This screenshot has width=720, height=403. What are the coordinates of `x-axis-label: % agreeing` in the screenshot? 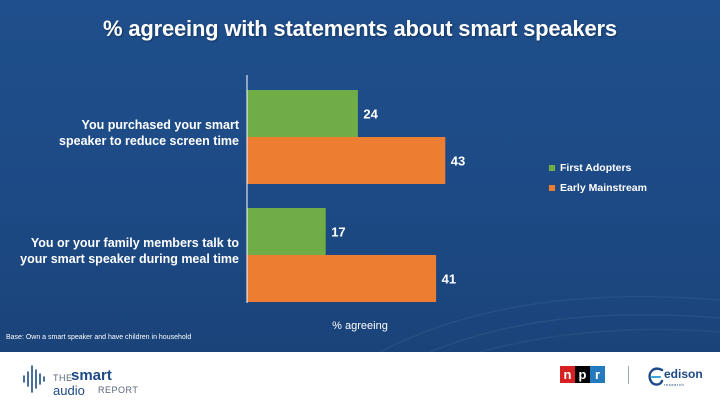 It's located at (360, 326).